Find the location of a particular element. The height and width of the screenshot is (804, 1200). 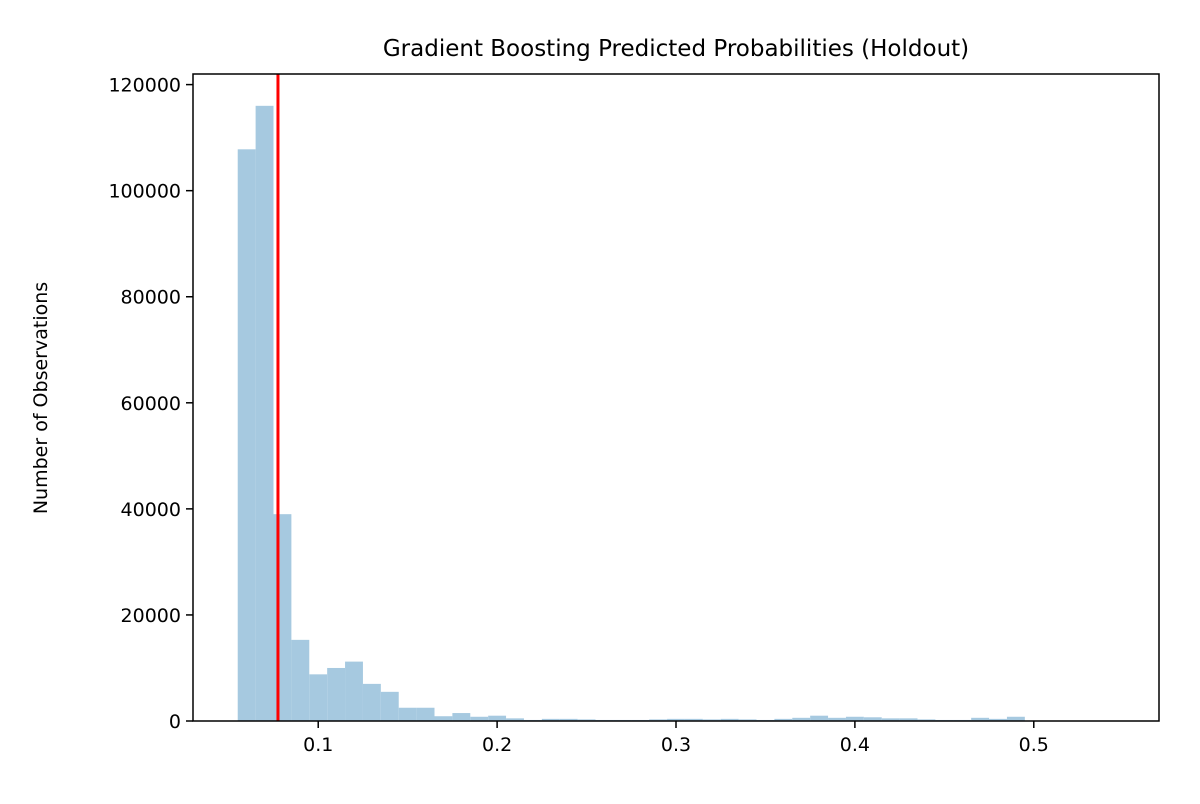

y-axis-ticks: 0 20000 40000 60000 80000 100000 120000 is located at coordinates (150, 404).